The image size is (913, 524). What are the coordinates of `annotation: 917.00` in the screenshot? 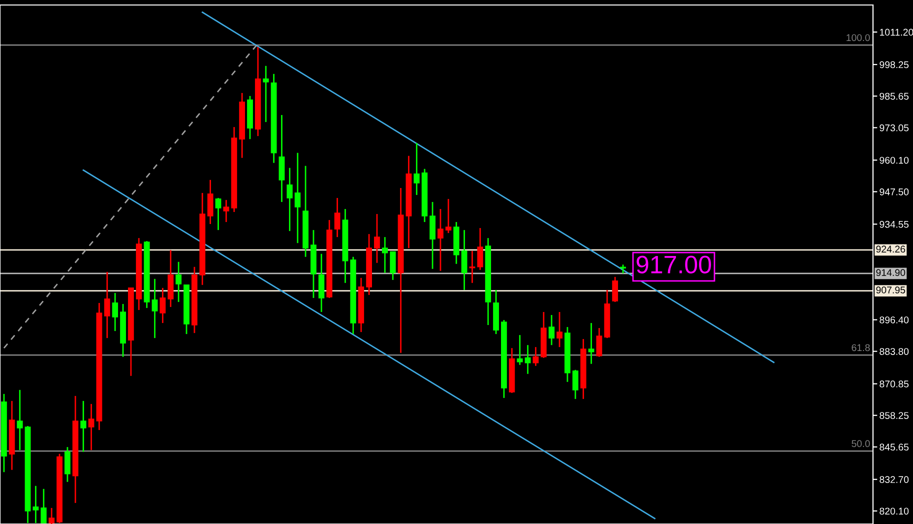 It's located at (673, 265).